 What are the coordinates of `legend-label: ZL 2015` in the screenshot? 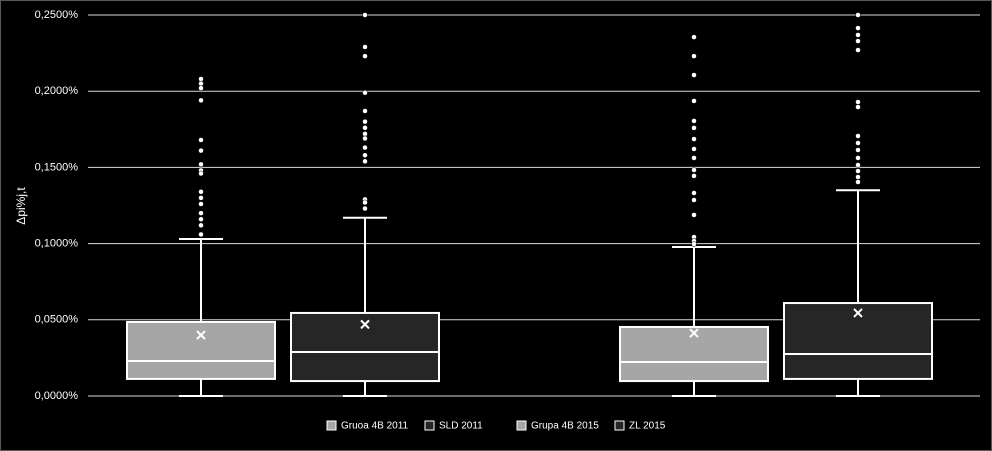 It's located at (647, 426).